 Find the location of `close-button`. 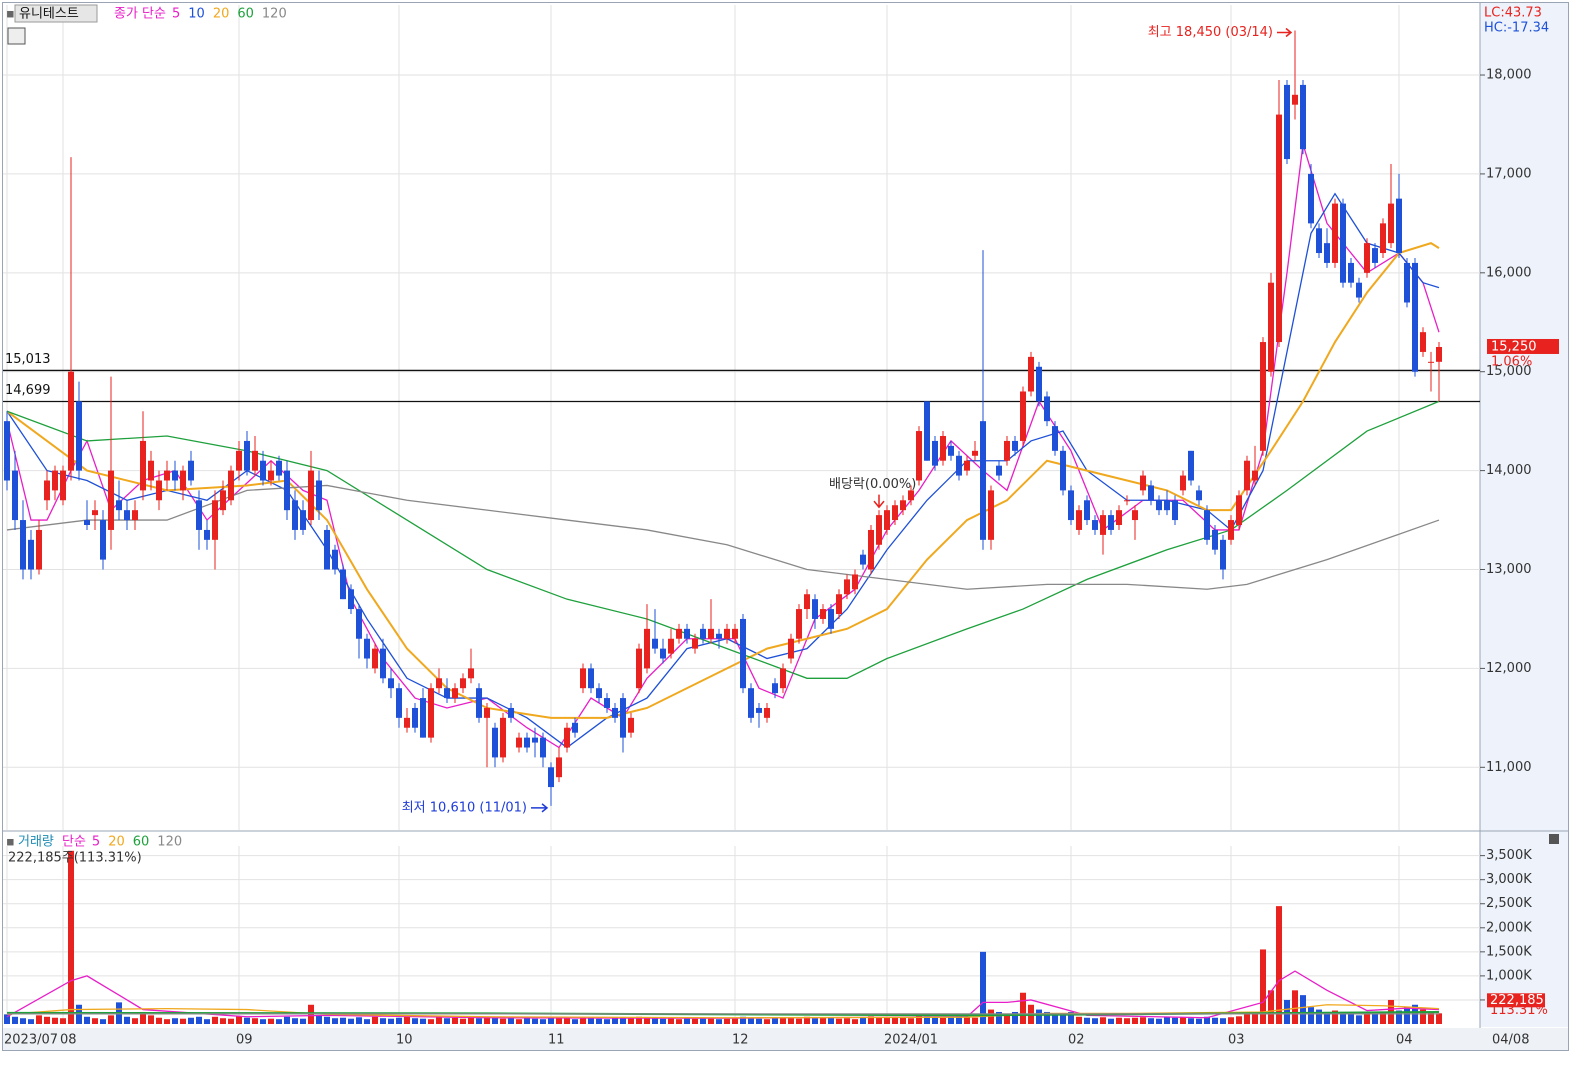

close-button is located at coordinates (1554, 839).